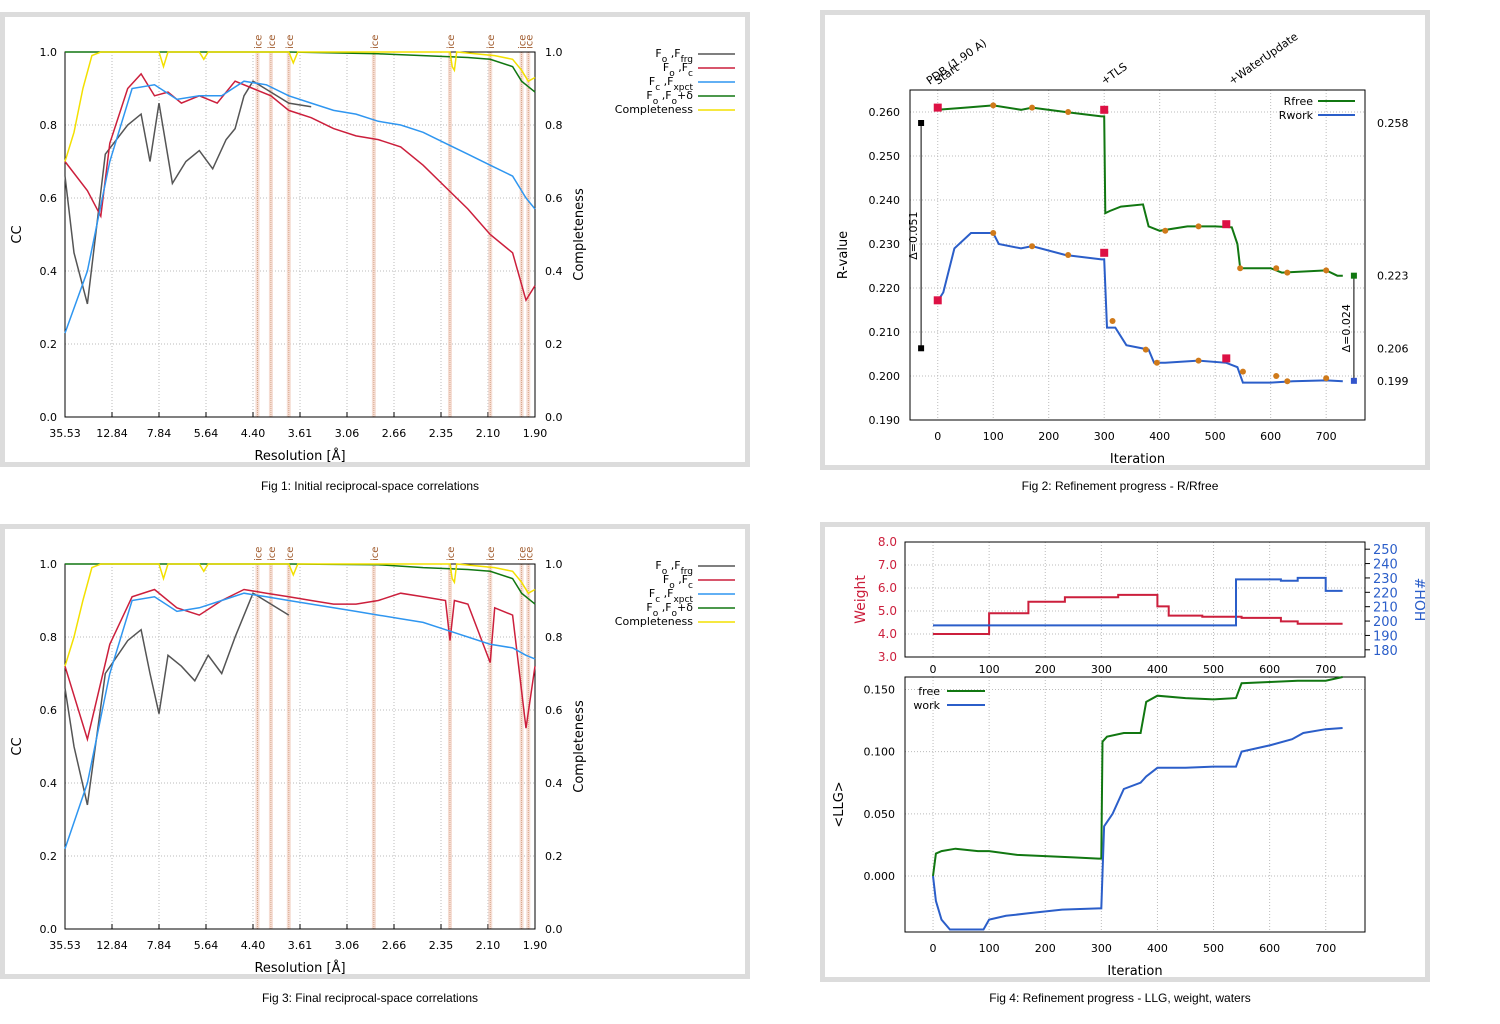 The image size is (1500, 1024). Describe the element at coordinates (1134, 970) in the screenshot. I see `x-axis-label: Iteration` at that location.